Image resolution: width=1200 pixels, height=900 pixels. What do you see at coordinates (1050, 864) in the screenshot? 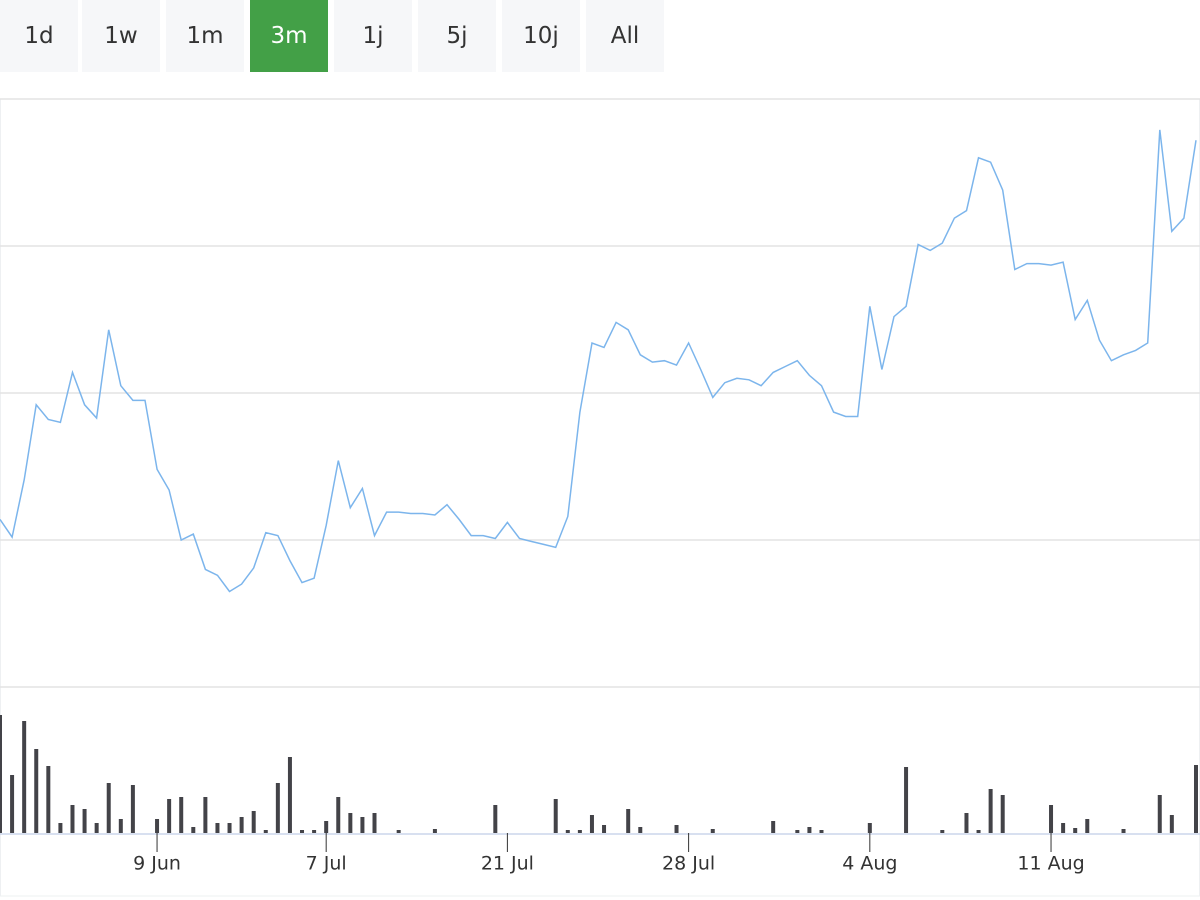
I see `x-tick-label: 11 Aug` at bounding box center [1050, 864].